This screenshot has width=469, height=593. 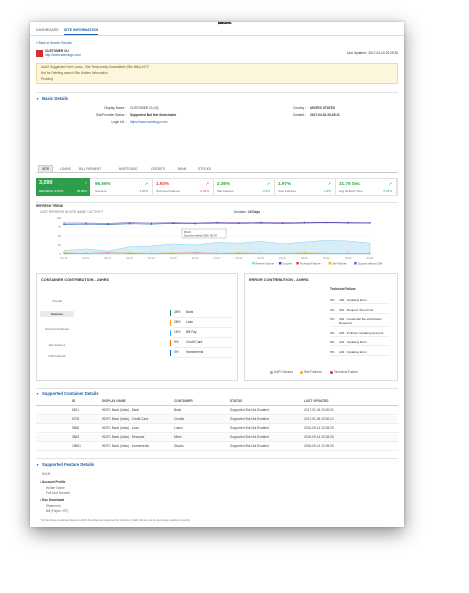 What do you see at coordinates (57, 345) in the screenshot?
I see `option-site-failures: Site Failures` at bounding box center [57, 345].